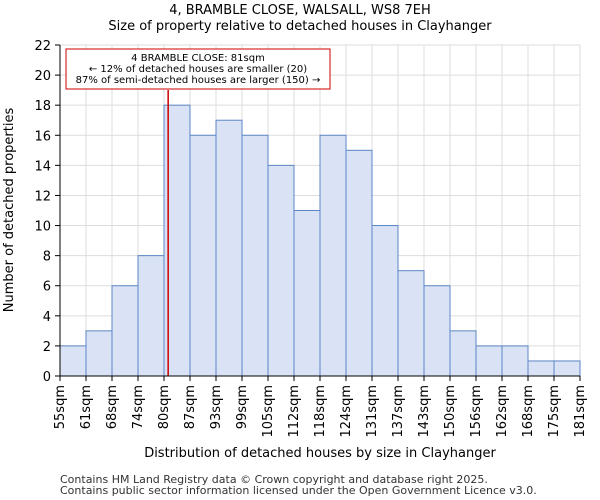 The image size is (600, 500). I want to click on y-axis-label: Number of detached properties, so click(9, 210).